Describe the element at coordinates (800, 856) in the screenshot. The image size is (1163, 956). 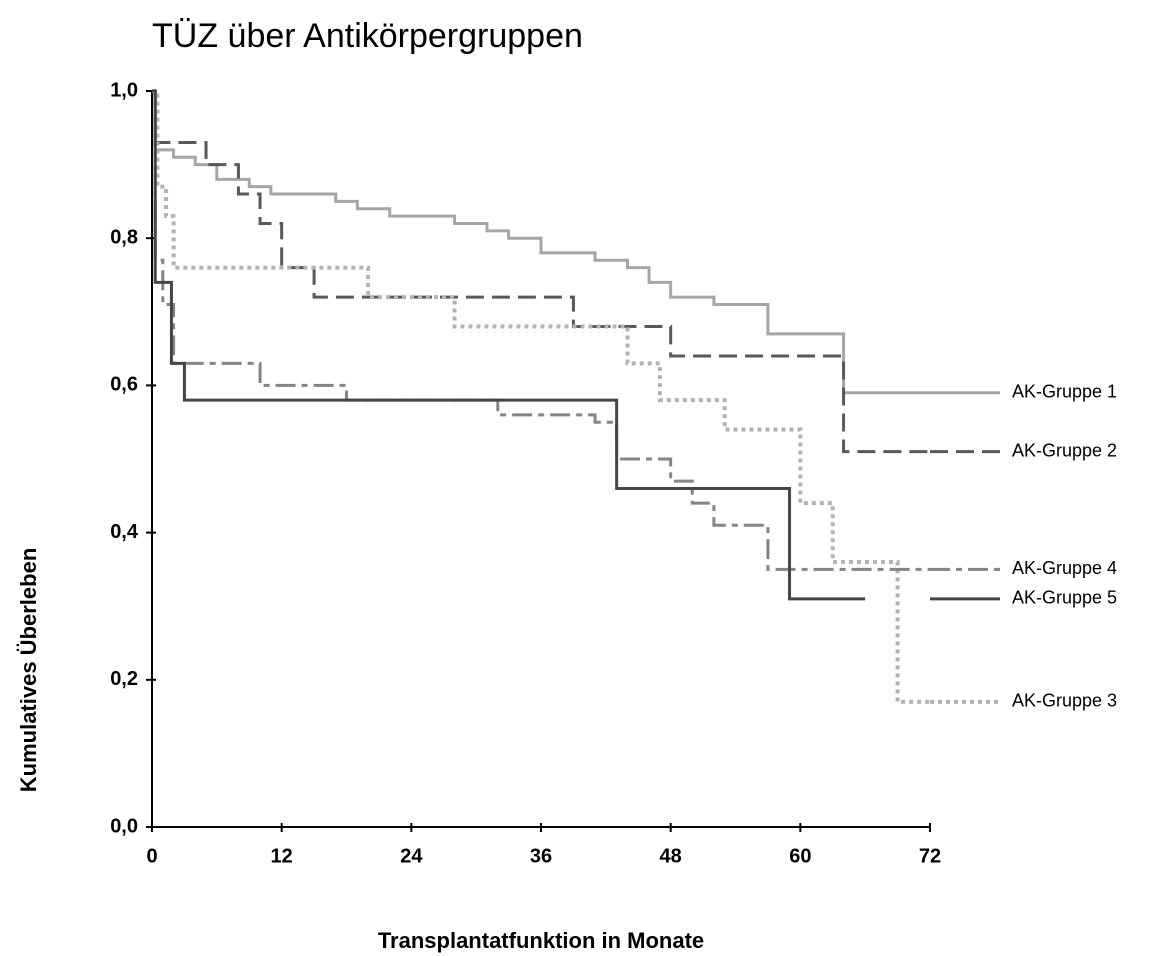
I see `x-tick-label: 60` at that location.